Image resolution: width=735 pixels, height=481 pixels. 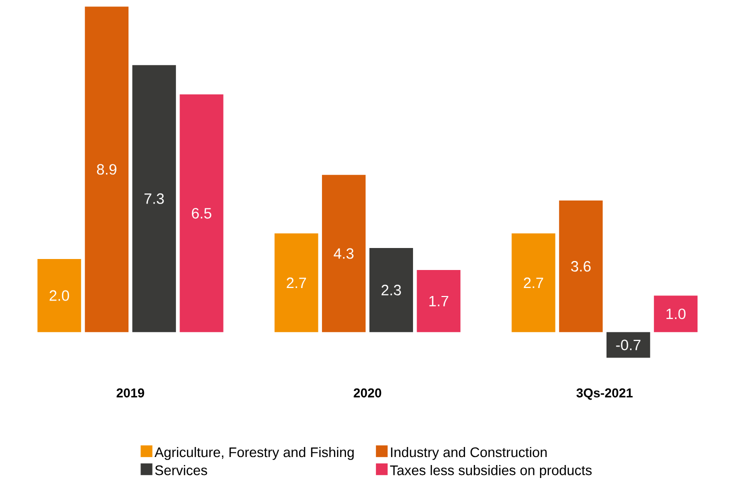 What do you see at coordinates (254, 453) in the screenshot?
I see `legend-label: Agriculture, Forestry and Fishing` at bounding box center [254, 453].